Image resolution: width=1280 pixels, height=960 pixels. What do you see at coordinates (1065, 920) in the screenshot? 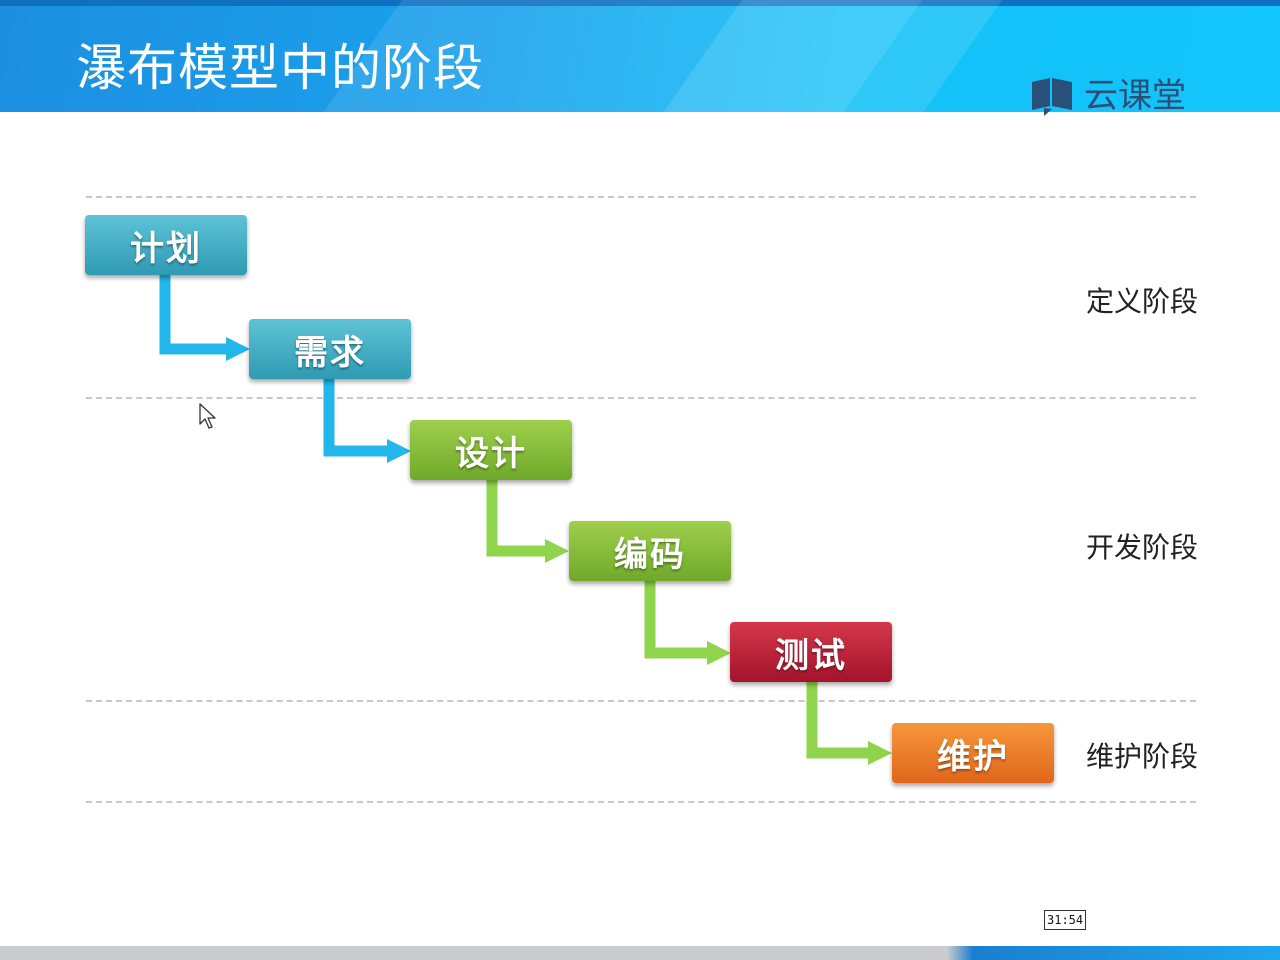
I see `video-timestamp: 31:54` at bounding box center [1065, 920].